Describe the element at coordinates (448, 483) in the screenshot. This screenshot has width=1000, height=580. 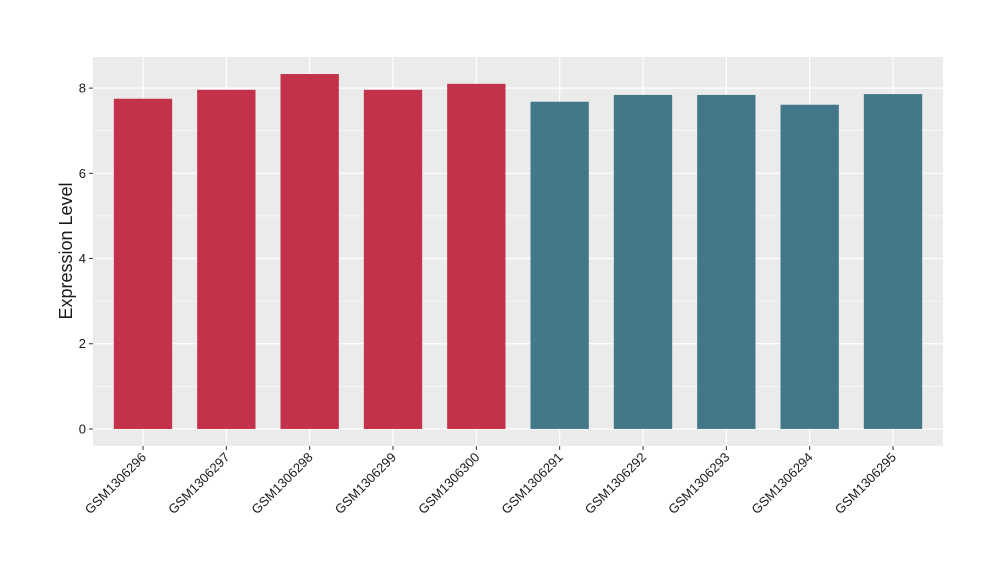
I see `x-tick-label: GSM1306300` at that location.